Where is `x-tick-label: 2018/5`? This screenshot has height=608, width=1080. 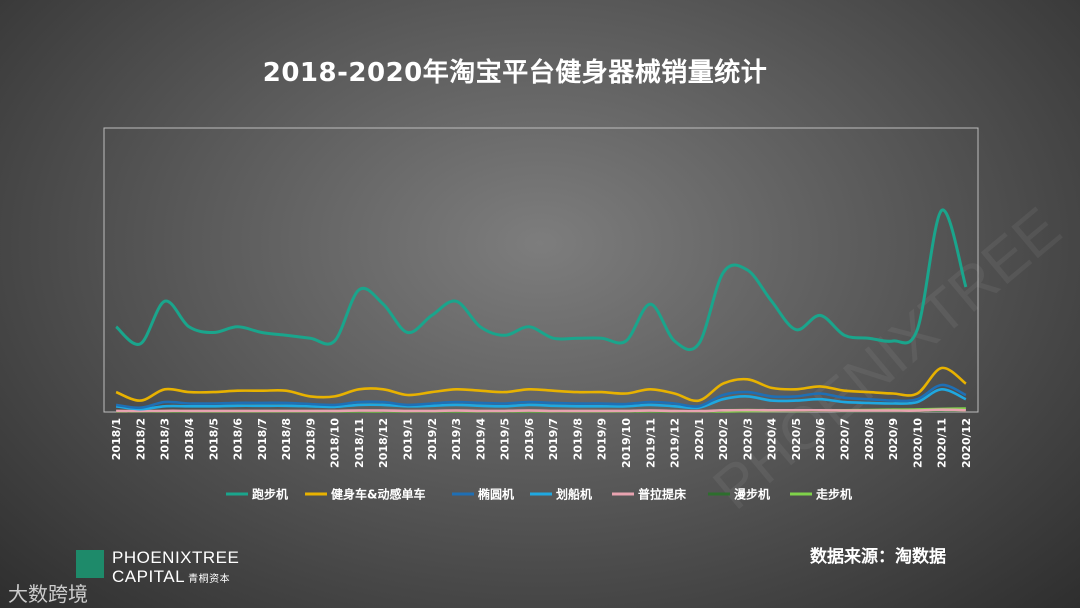
x-tick-label: 2018/5 is located at coordinates (213, 439).